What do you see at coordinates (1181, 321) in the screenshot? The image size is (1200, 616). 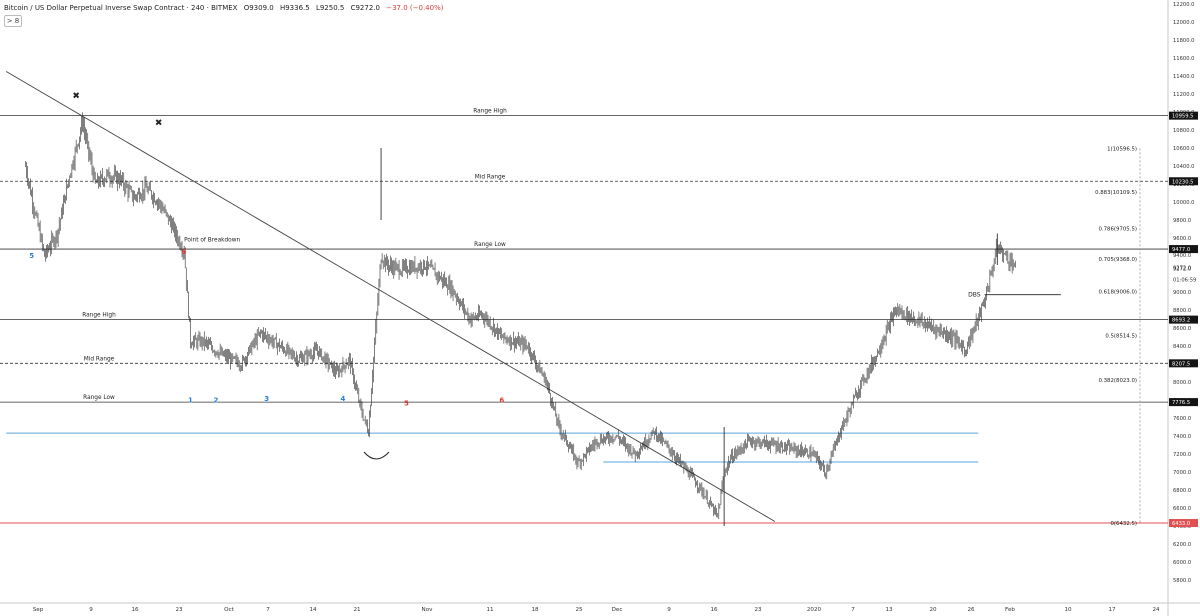 I see `price-tag-label: 8693.2` at bounding box center [1181, 321].